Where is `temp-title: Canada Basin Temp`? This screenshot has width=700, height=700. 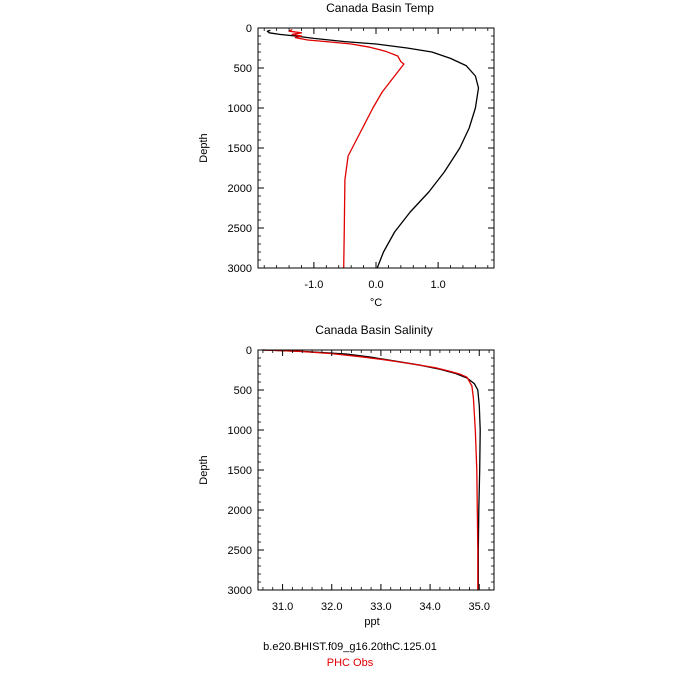 temp-title: Canada Basin Temp is located at coordinates (380, 8).